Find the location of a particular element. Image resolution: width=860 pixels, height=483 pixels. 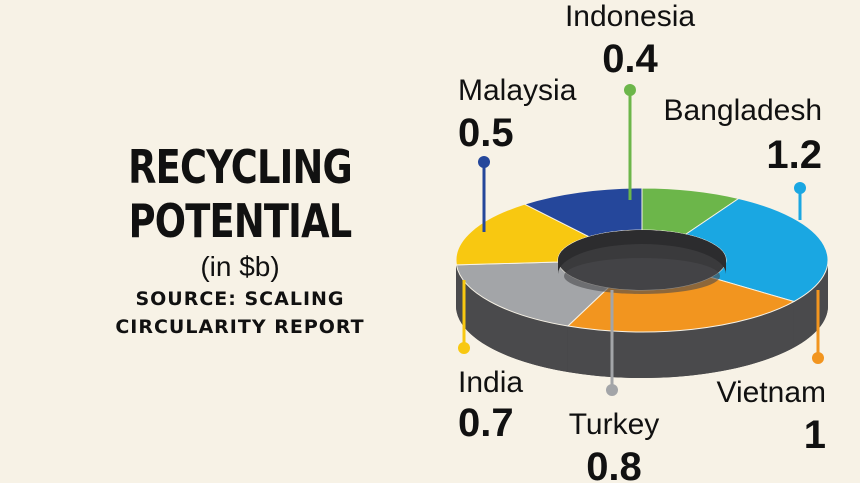

label-value-vietnam: 1 is located at coordinates (815, 435).